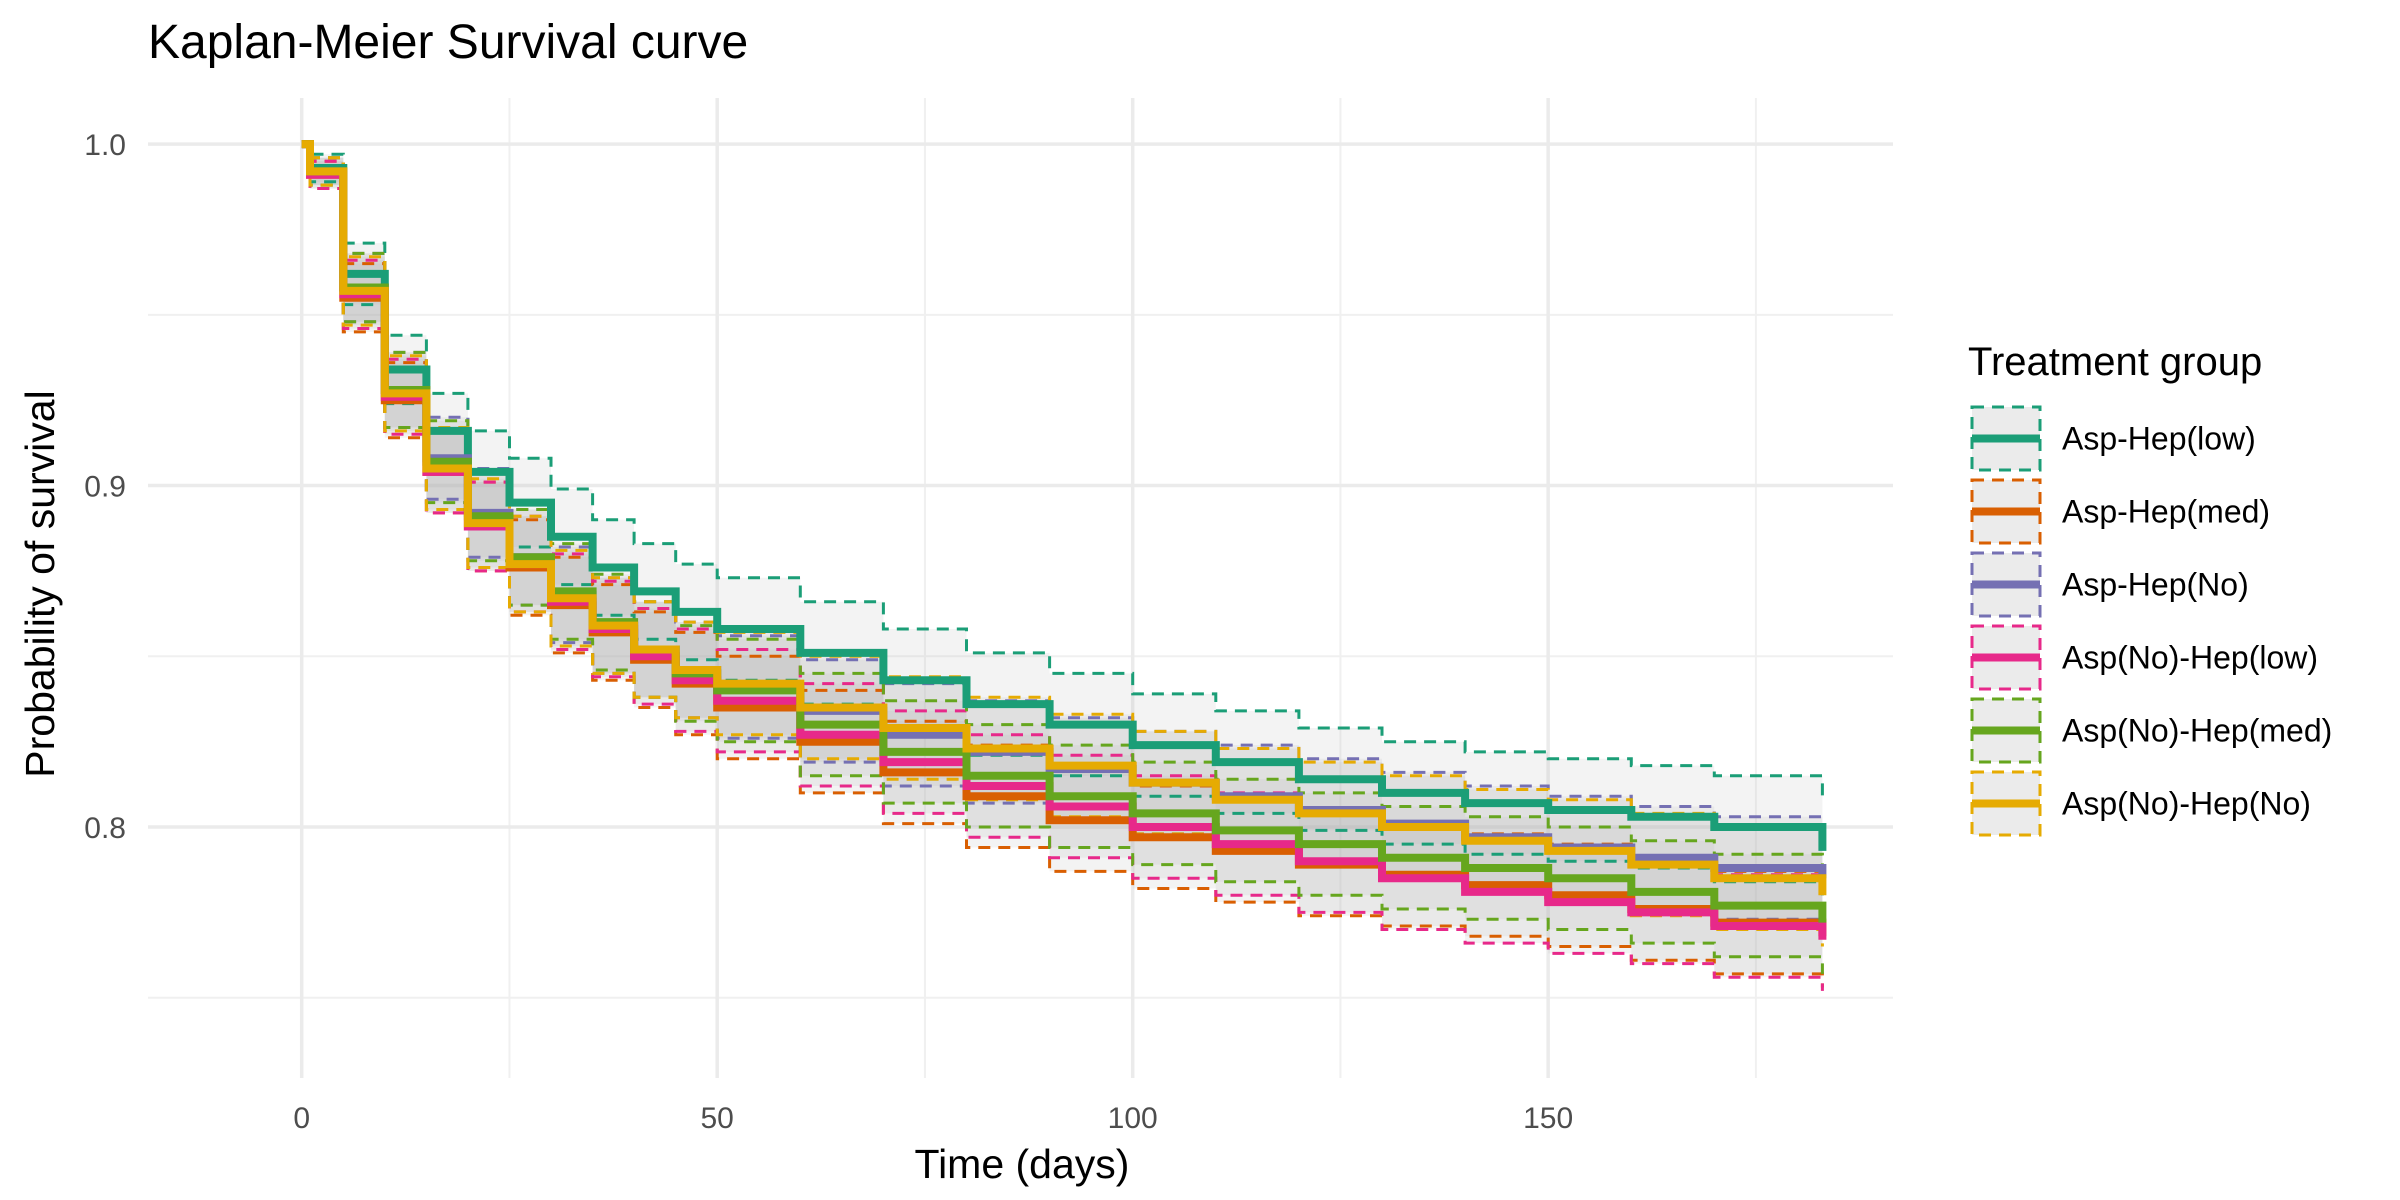 The width and height of the screenshot is (2400, 1200). What do you see at coordinates (1133, 1118) in the screenshot?
I see `x-tick-label: 100` at bounding box center [1133, 1118].